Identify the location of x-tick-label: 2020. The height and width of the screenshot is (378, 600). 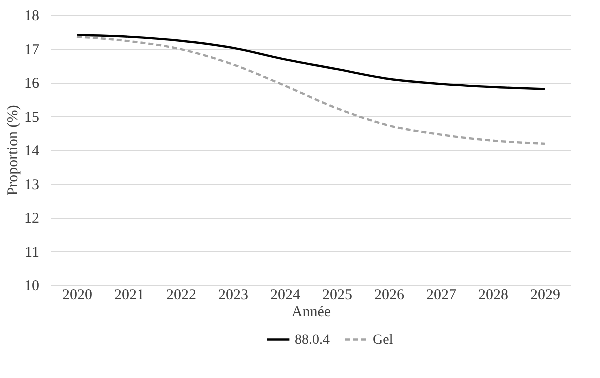
(77, 296).